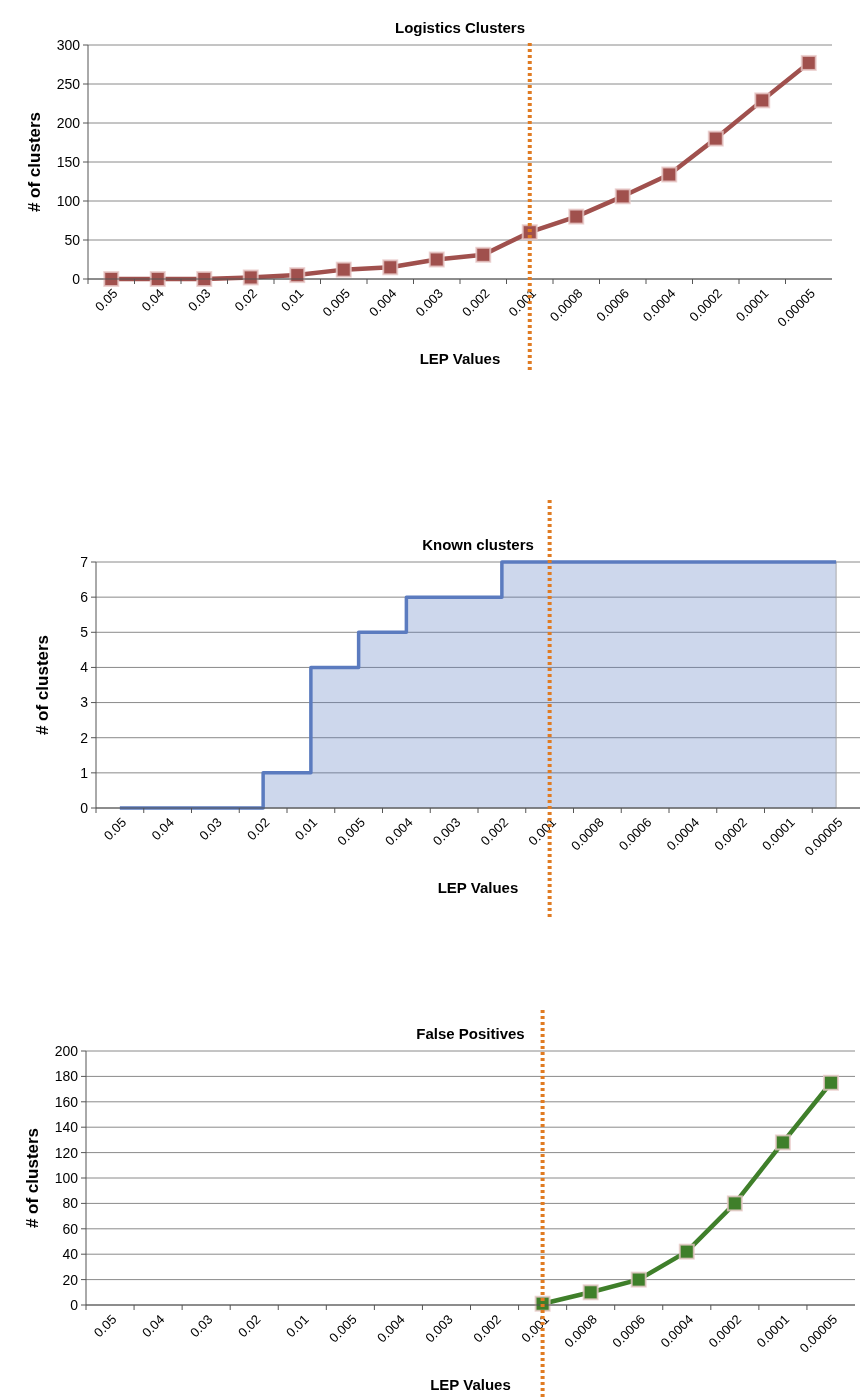  Describe the element at coordinates (84, 597) in the screenshot. I see `y-tick-label: 6` at that location.